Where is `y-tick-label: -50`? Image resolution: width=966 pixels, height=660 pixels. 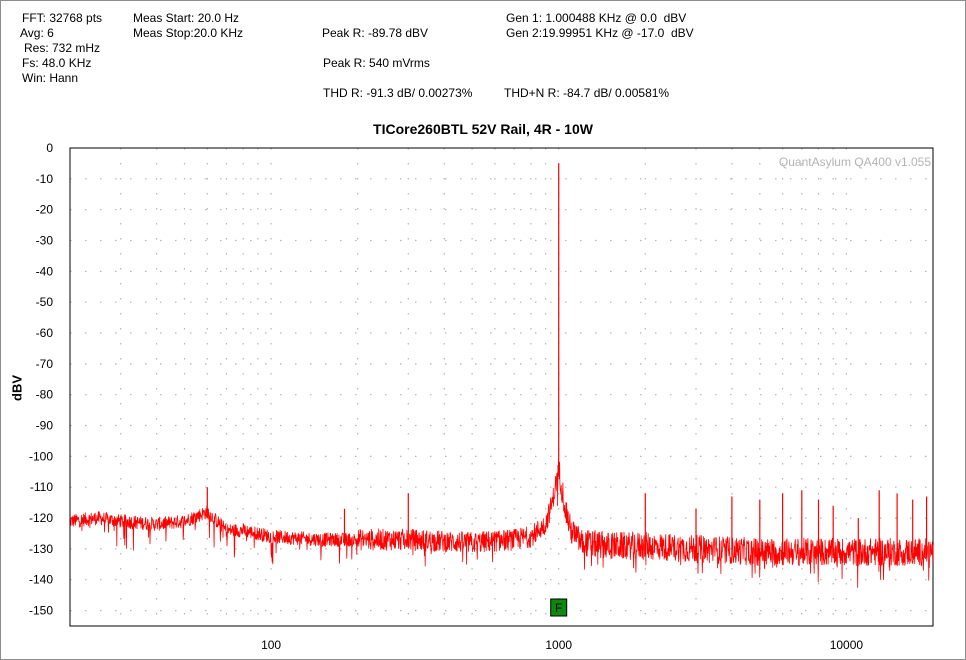
y-tick-label: -50 is located at coordinates (45, 302).